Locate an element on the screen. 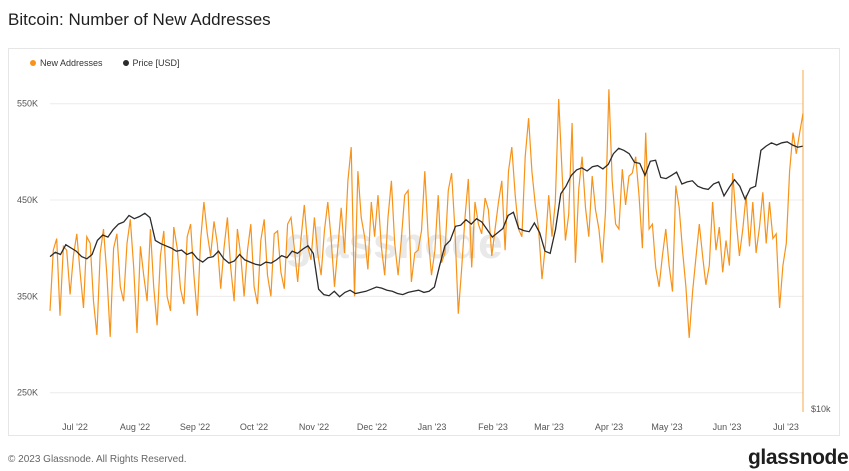 The image size is (849, 471). legend-dot-price is located at coordinates (125, 63).